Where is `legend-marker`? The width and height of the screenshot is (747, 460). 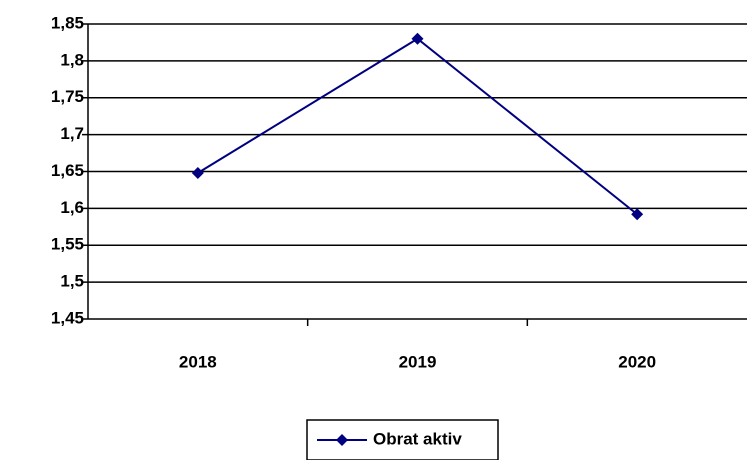
legend-marker is located at coordinates (342, 440).